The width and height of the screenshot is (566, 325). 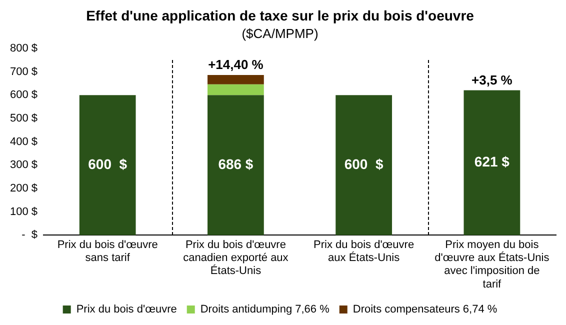 What do you see at coordinates (425, 310) in the screenshot?
I see `legend-label: Droits compensateurs 6,74 %` at bounding box center [425, 310].